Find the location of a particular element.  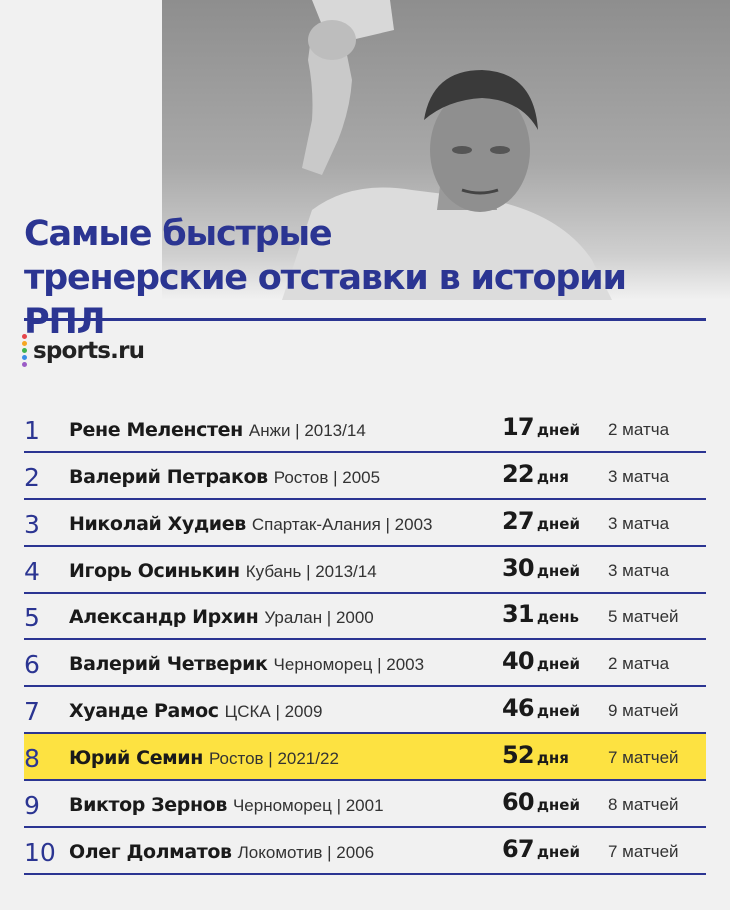

duration-number: 22 is located at coordinates (518, 473).